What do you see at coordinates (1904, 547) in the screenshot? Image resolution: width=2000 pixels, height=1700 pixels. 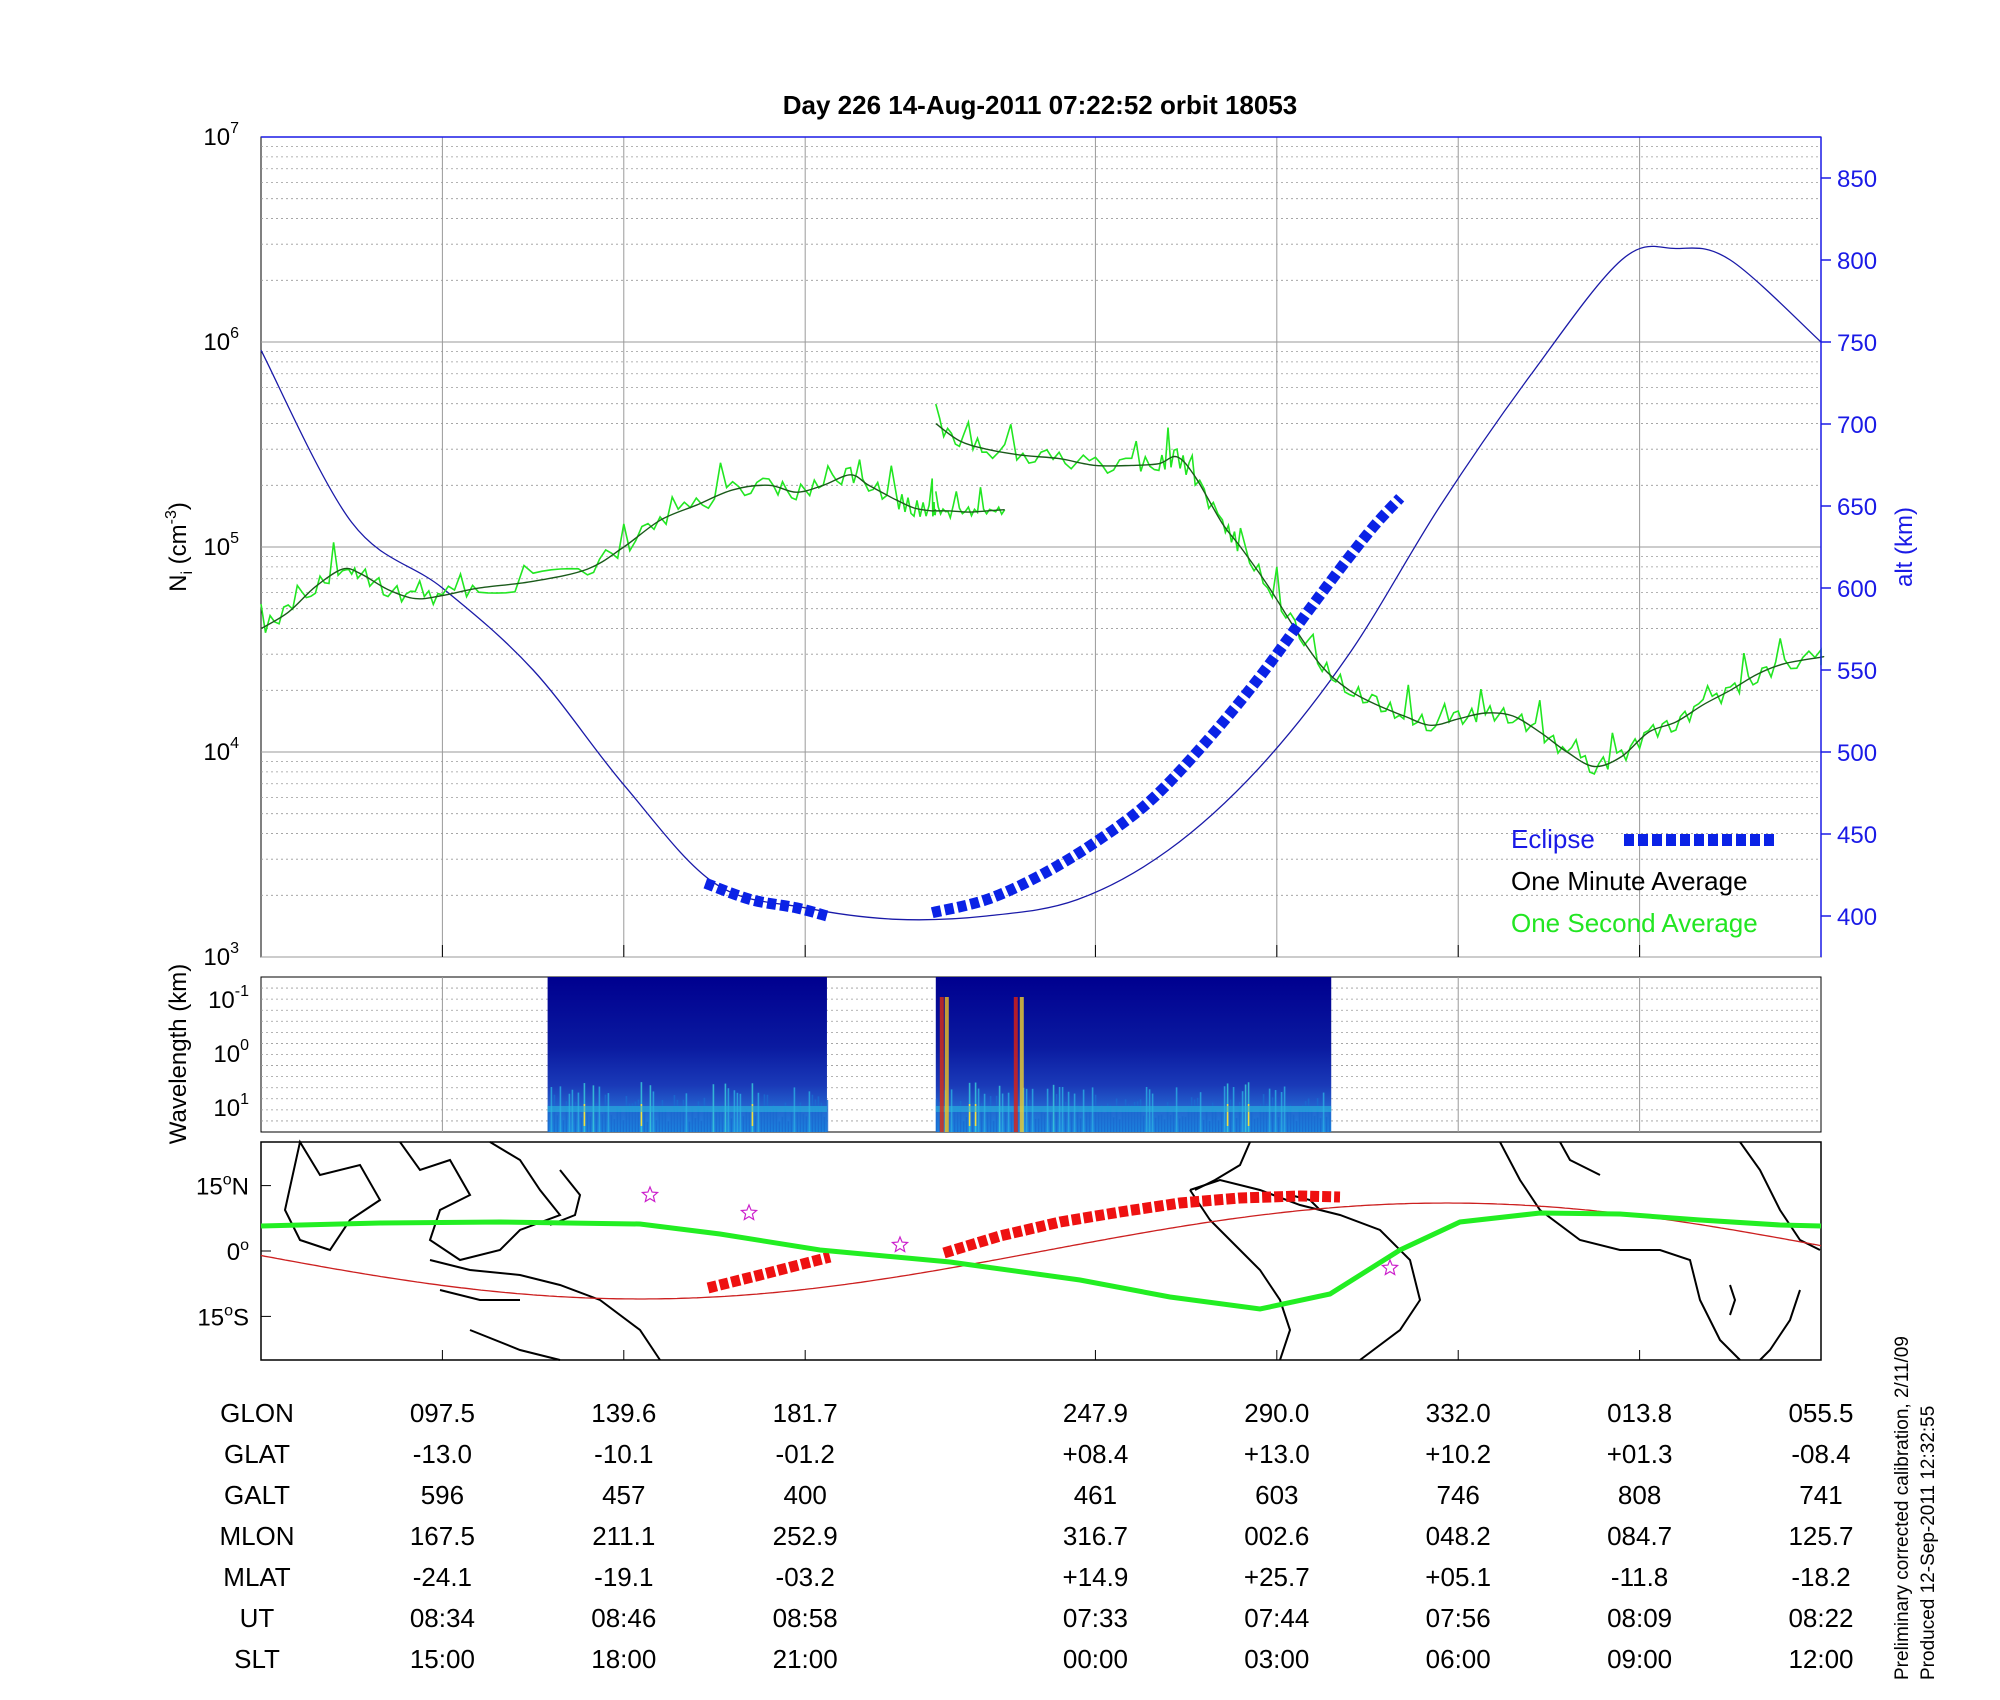 I see `altitude-ylabel: alt (km)` at bounding box center [1904, 547].